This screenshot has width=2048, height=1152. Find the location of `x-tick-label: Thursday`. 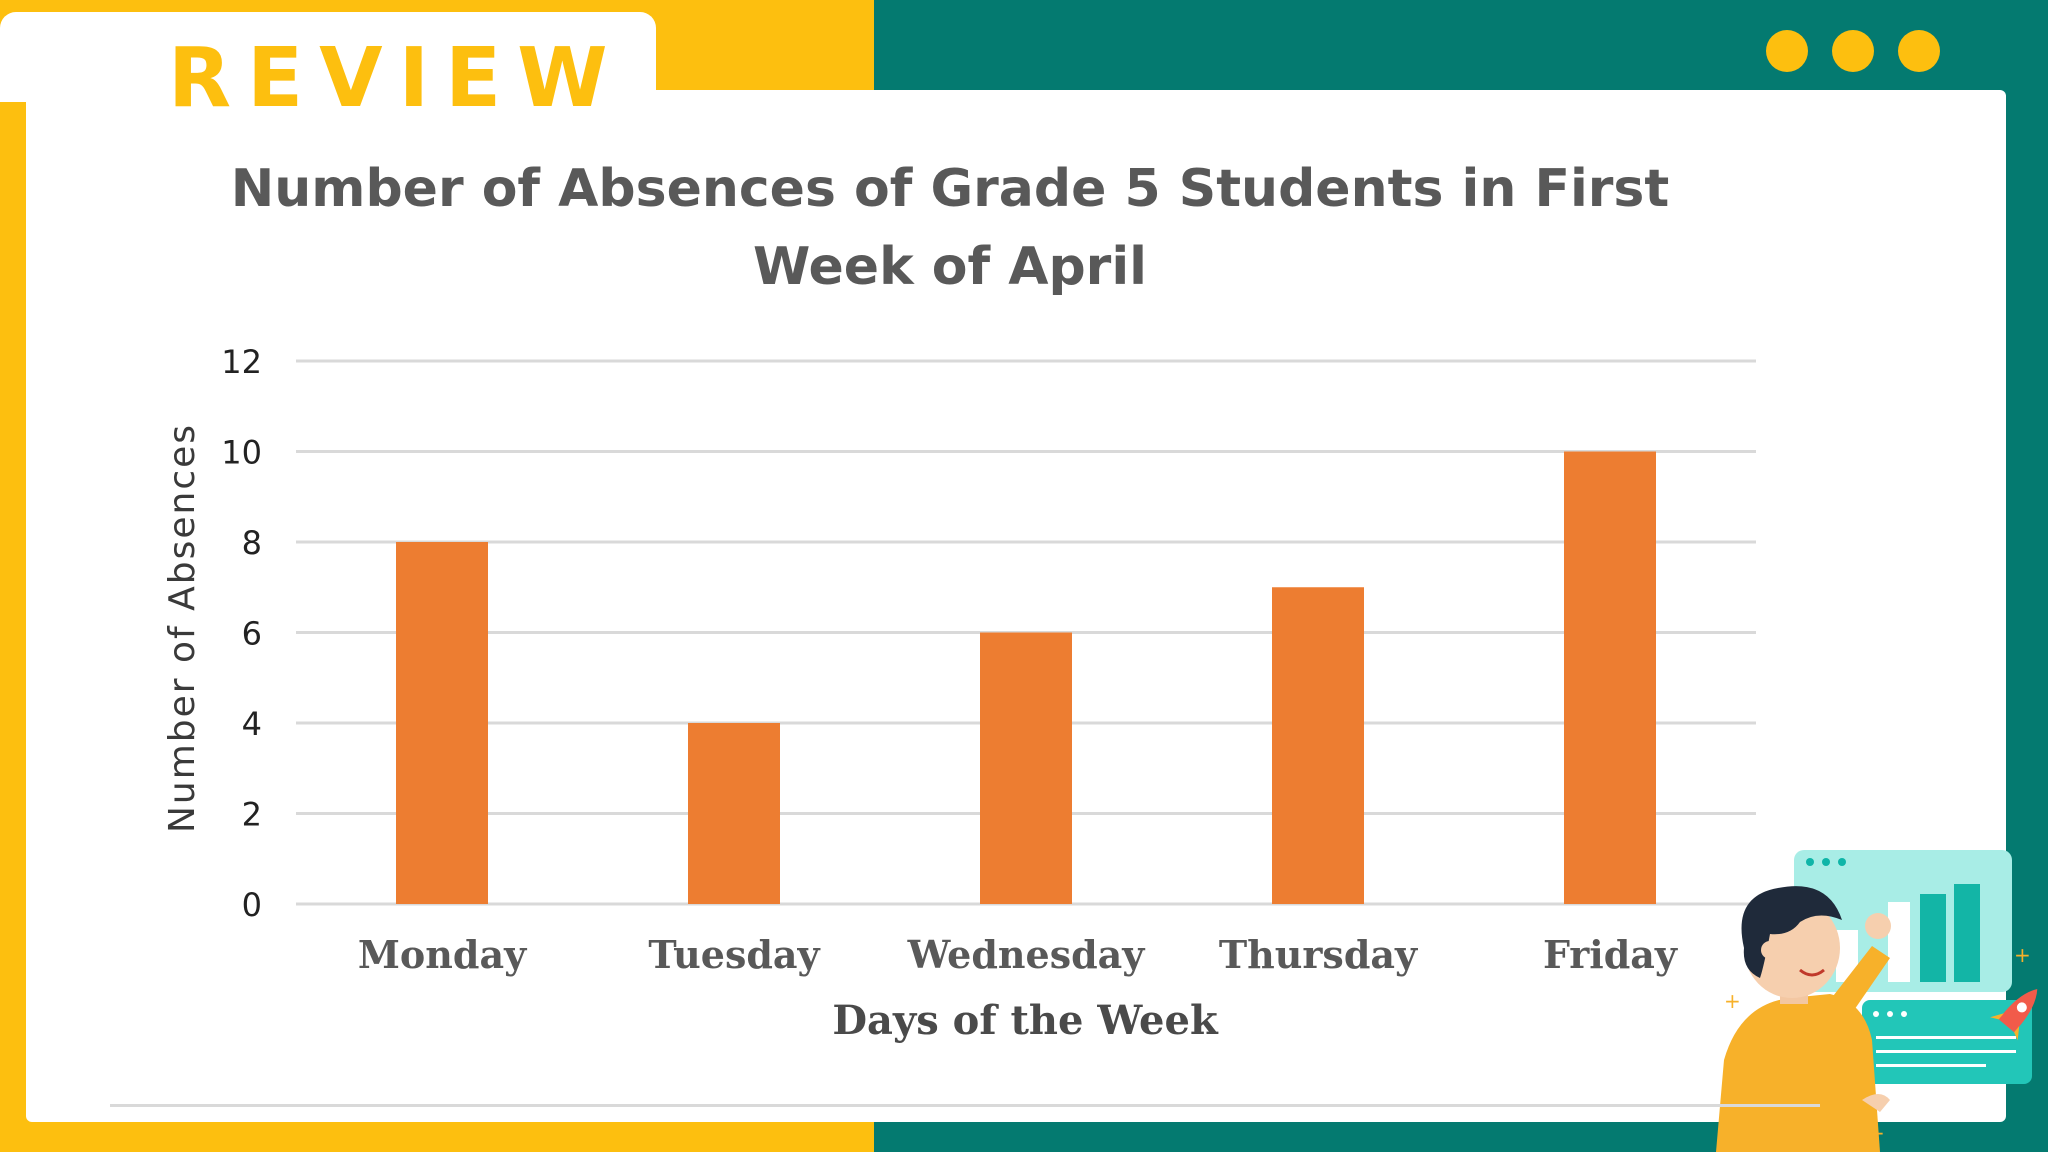

x-tick-label: Thursday is located at coordinates (1318, 954).